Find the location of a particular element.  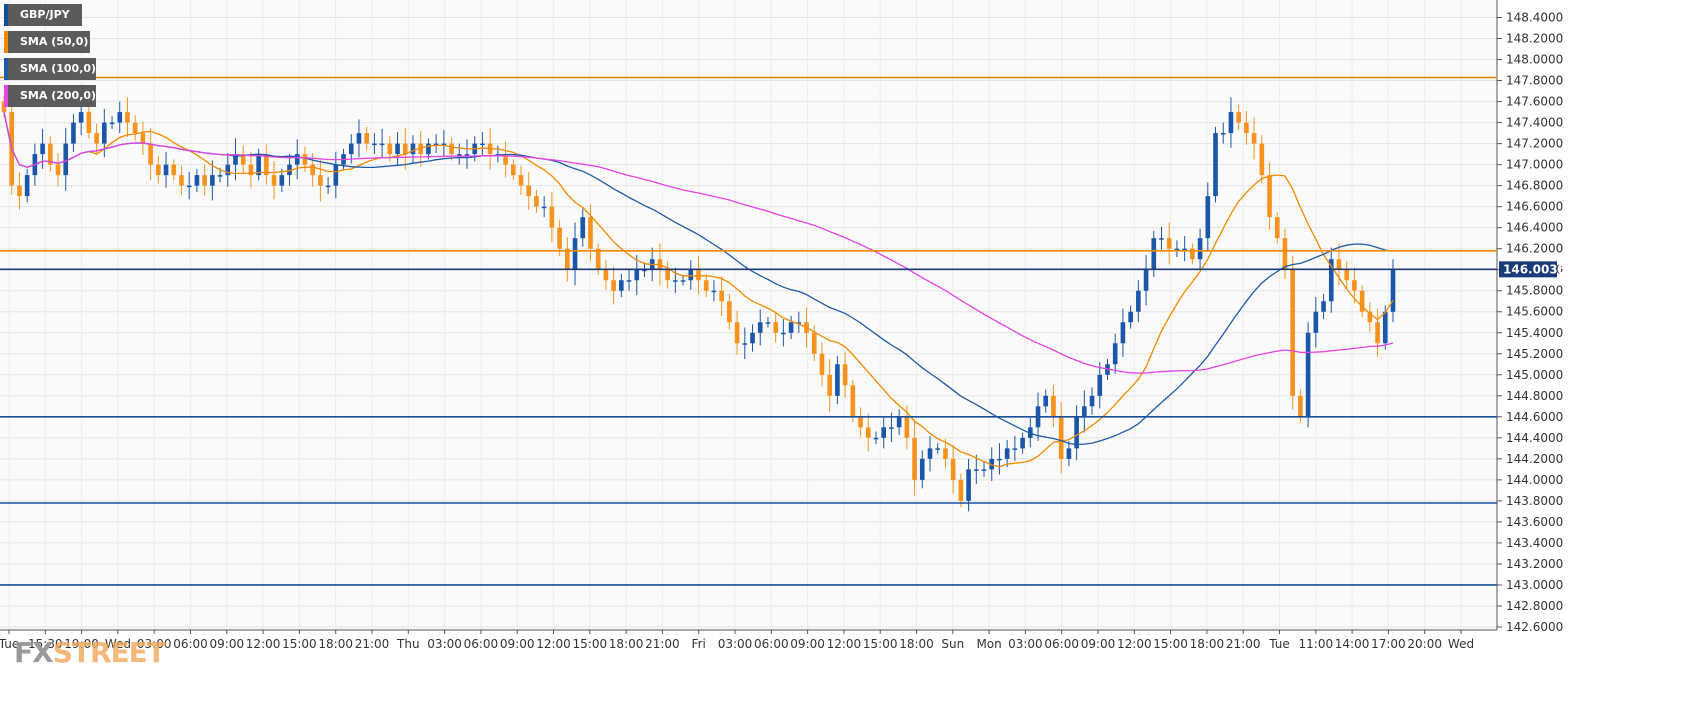

x-tick-label: 09:00 is located at coordinates (807, 644).